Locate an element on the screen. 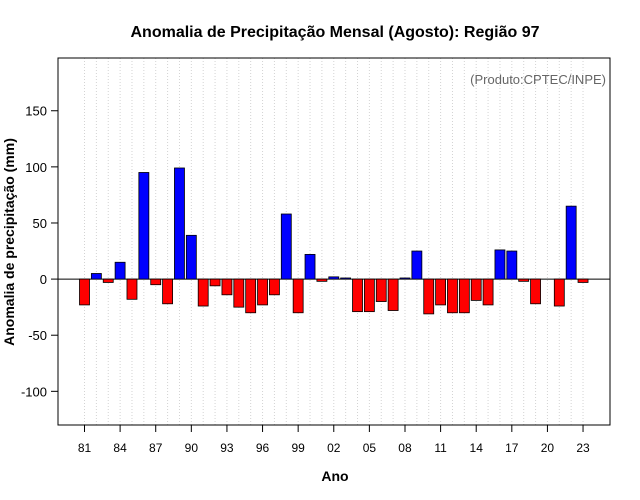 The height and width of the screenshot is (500, 640). y-tick-label: 50 is located at coordinates (40, 223).